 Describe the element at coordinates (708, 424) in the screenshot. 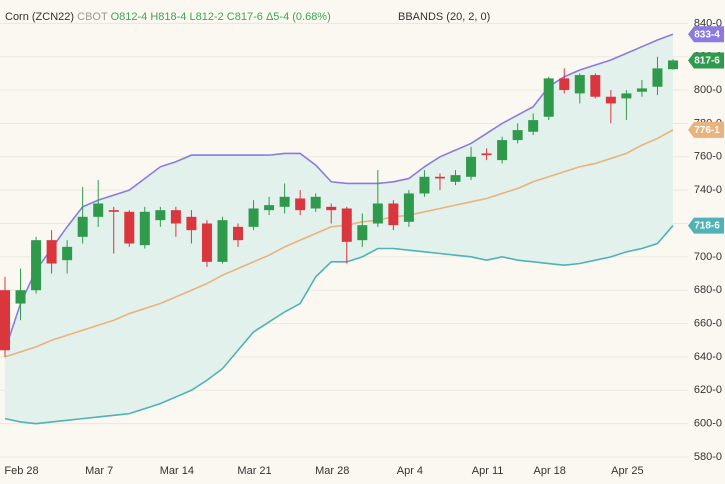

I see `y-tick-label: 600-0` at that location.